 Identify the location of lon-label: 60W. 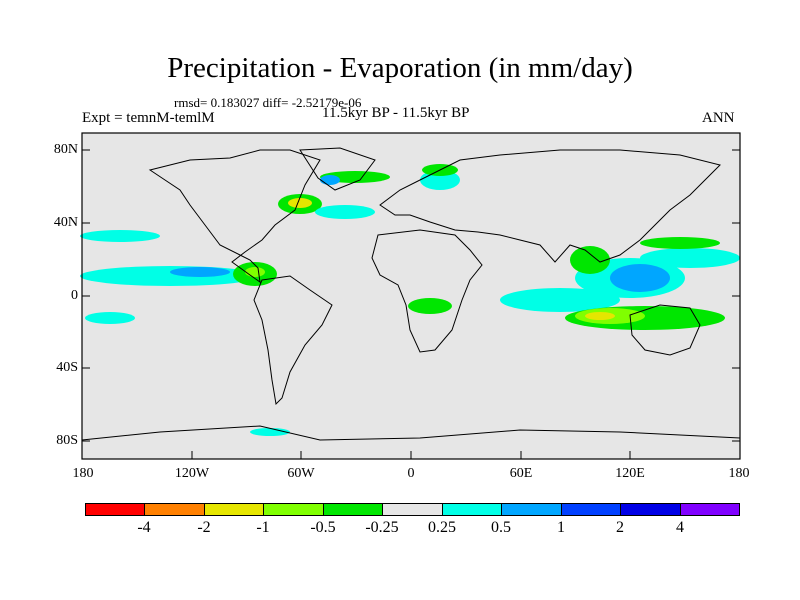
(301, 473).